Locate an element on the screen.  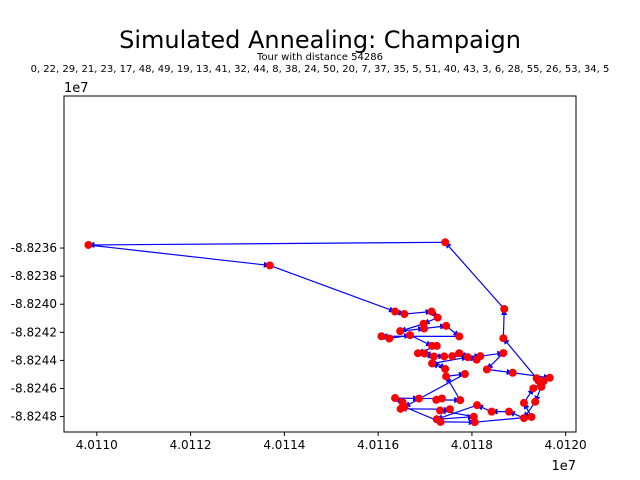
chart-title: Simulated Annealing: Champaign is located at coordinates (320, 40).